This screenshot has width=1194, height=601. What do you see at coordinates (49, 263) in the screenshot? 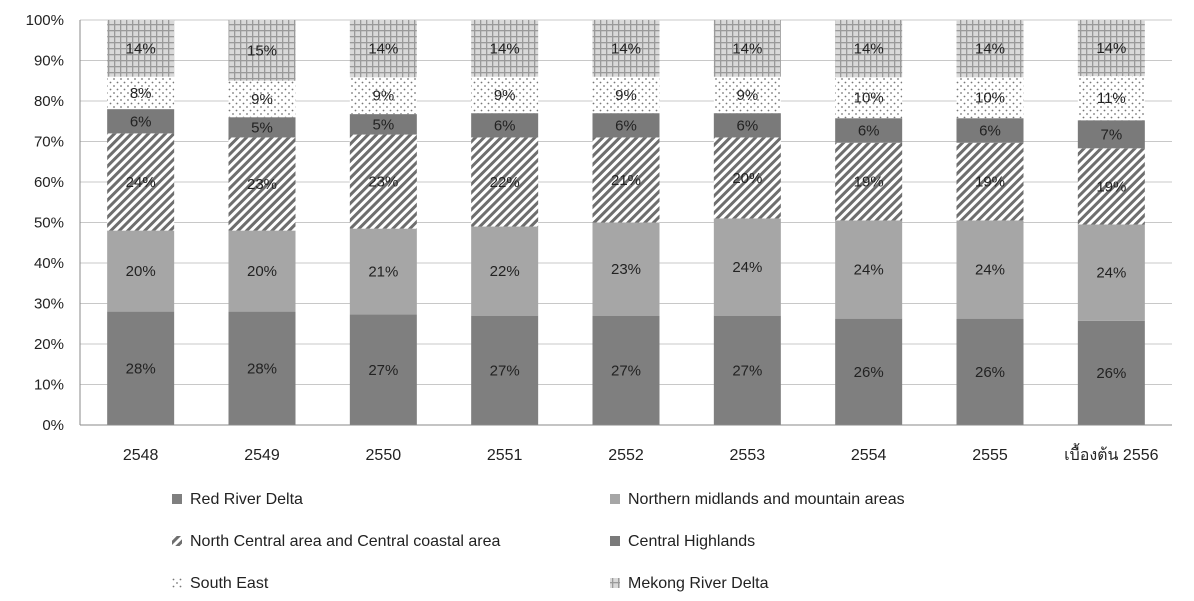
I see `y-tick-label: 40%` at bounding box center [49, 263].